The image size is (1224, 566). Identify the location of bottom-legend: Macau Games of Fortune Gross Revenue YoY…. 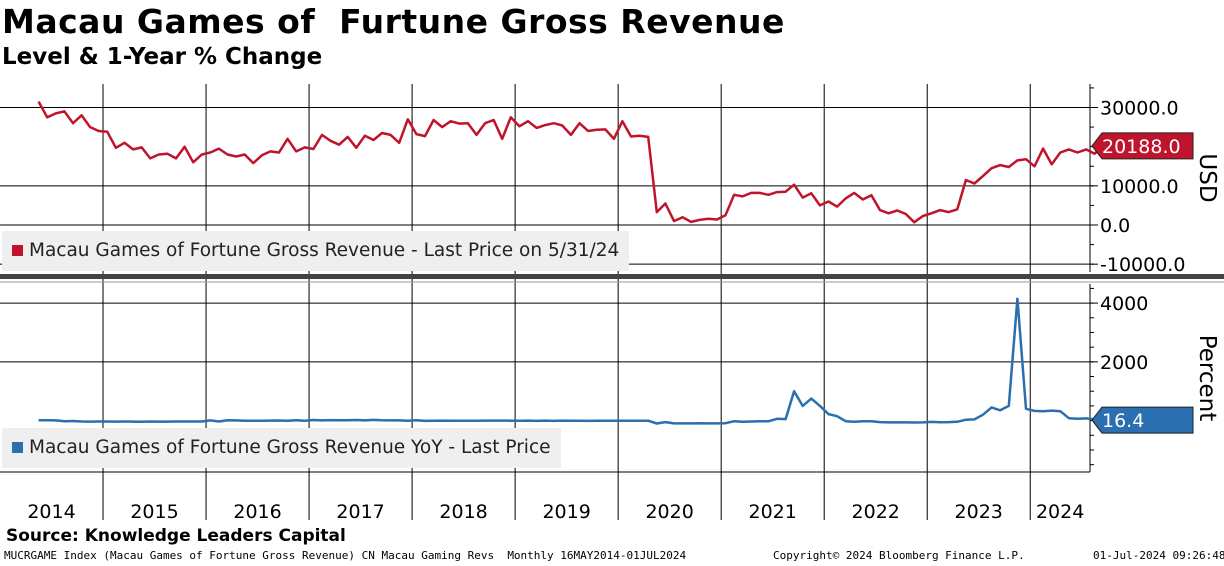
(281, 448).